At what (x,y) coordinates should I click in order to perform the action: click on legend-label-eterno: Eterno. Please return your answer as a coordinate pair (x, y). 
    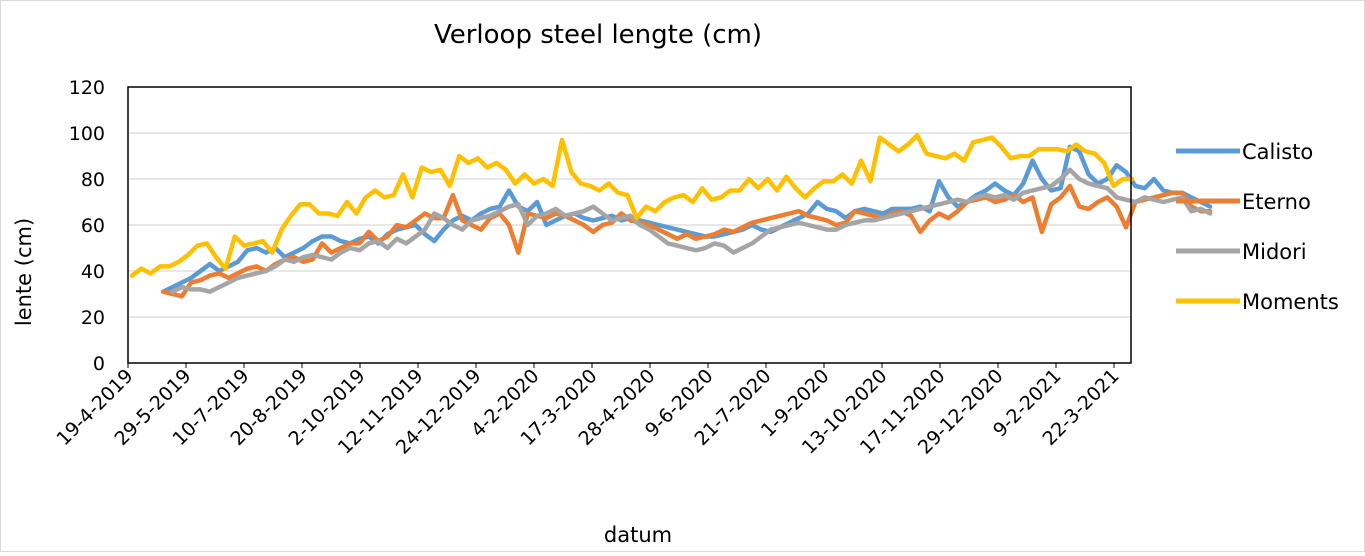
    Looking at the image, I should click on (1276, 202).